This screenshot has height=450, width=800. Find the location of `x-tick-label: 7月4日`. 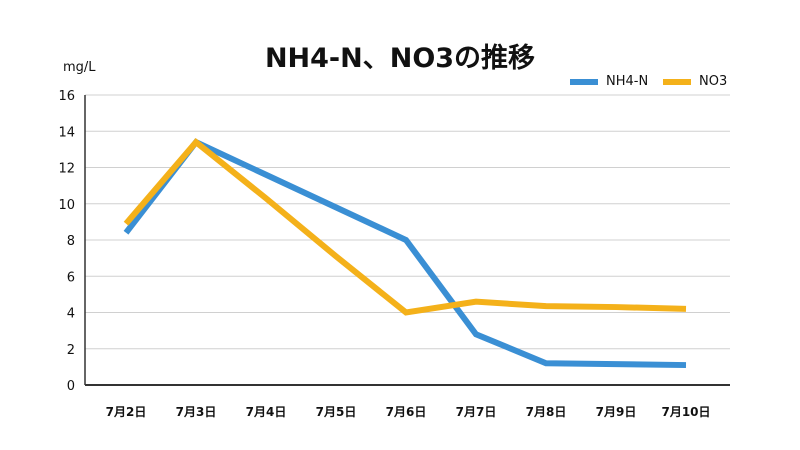

x-tick-label: 7月4日 is located at coordinates (266, 412).